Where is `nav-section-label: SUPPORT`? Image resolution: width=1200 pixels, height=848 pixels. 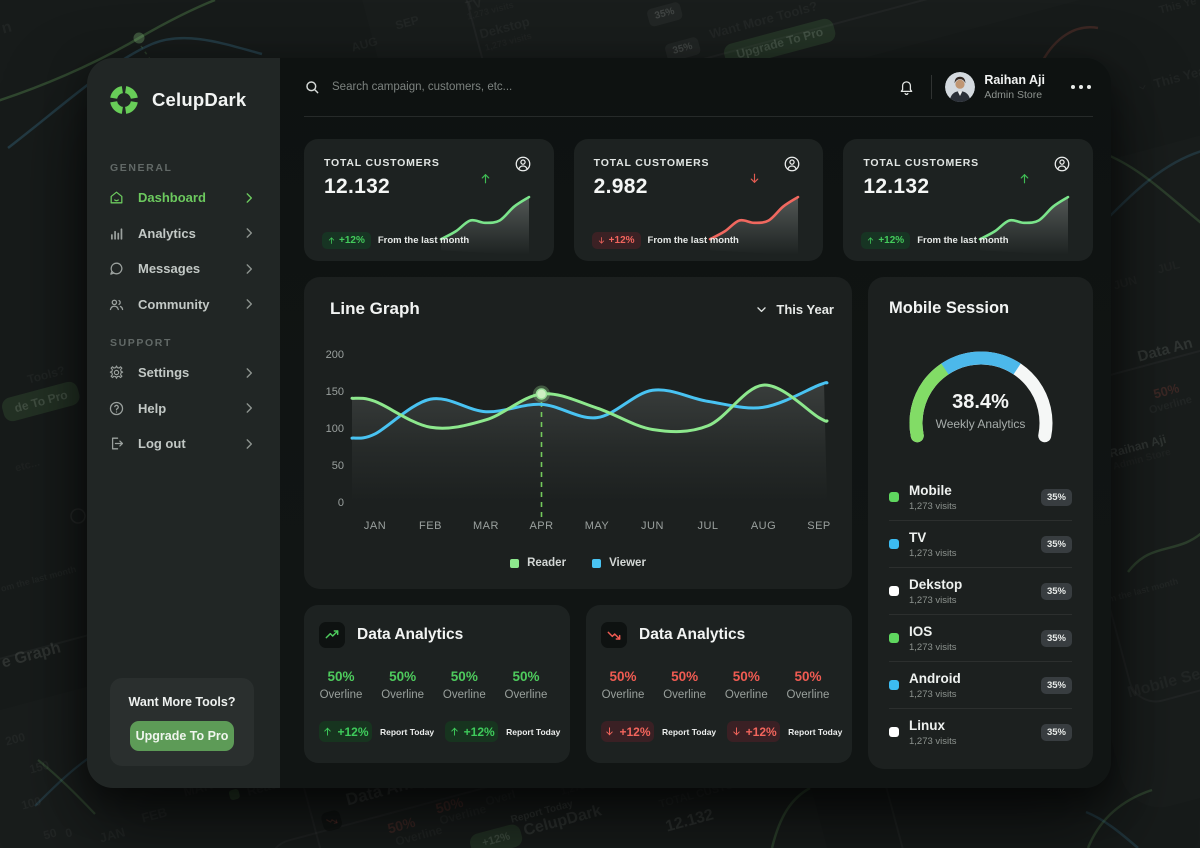
nav-section-label: SUPPORT is located at coordinates (141, 343).